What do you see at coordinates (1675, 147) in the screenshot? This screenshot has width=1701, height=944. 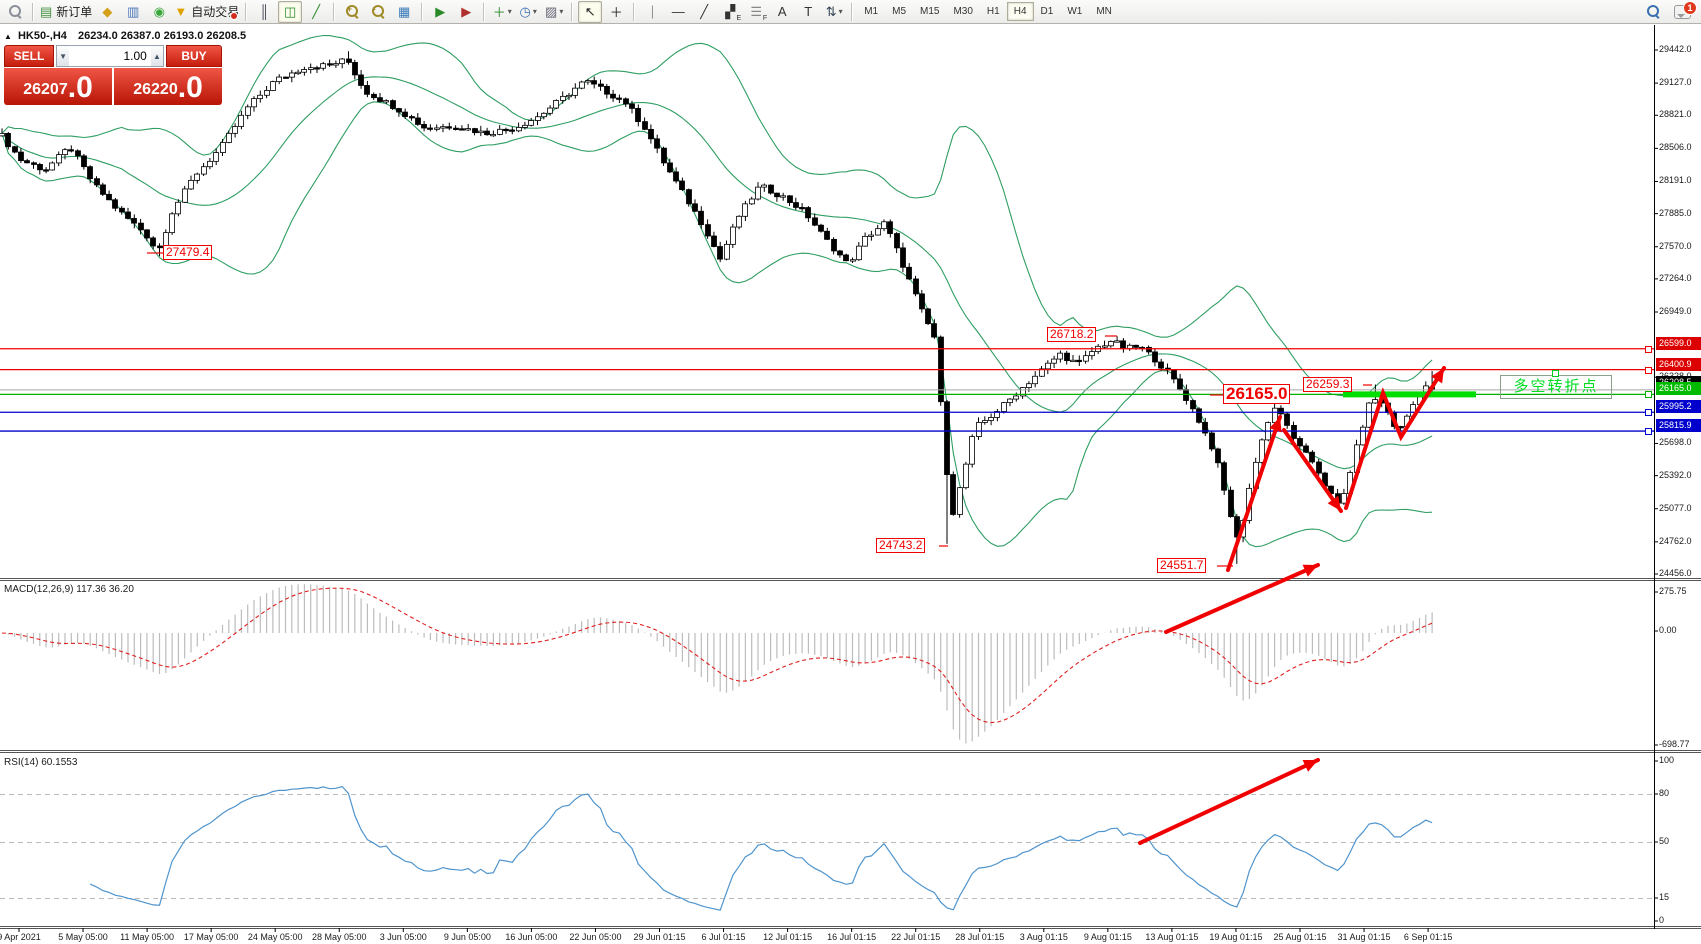 I see `price-tick-label: 28506.0` at bounding box center [1675, 147].